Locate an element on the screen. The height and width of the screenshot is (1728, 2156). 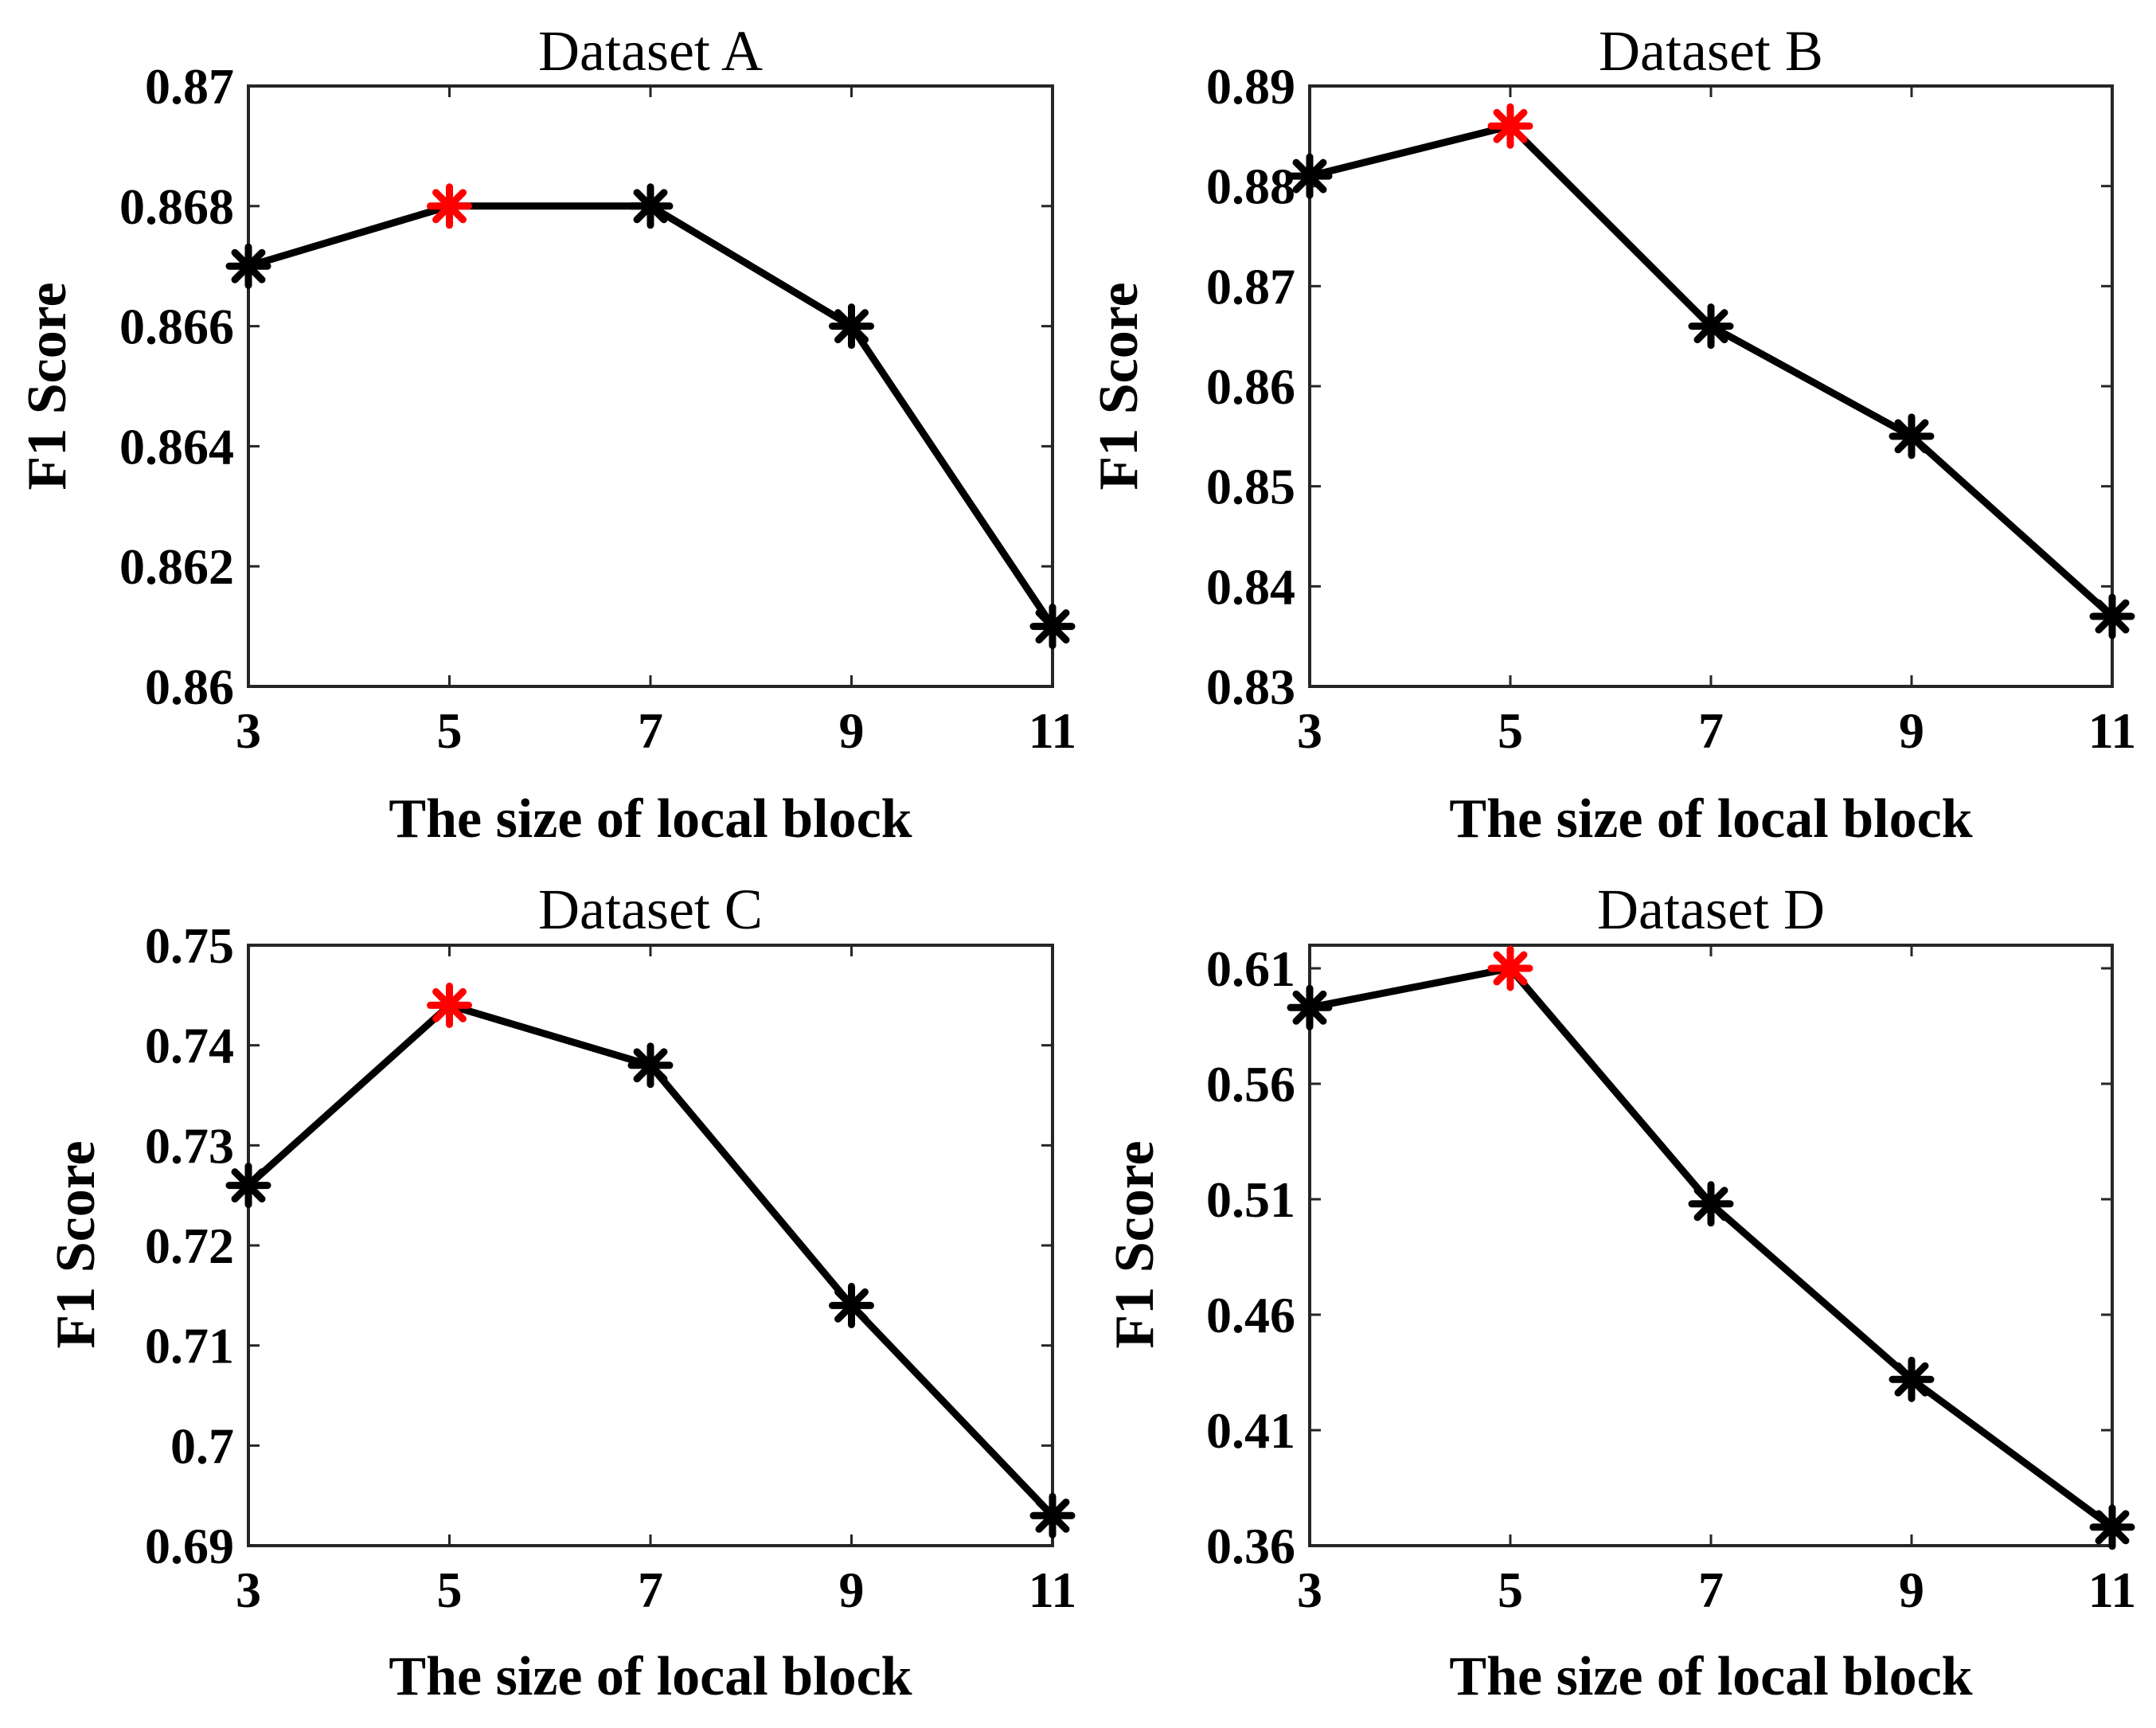
y-tick-label: 0.868 is located at coordinates (176, 206).